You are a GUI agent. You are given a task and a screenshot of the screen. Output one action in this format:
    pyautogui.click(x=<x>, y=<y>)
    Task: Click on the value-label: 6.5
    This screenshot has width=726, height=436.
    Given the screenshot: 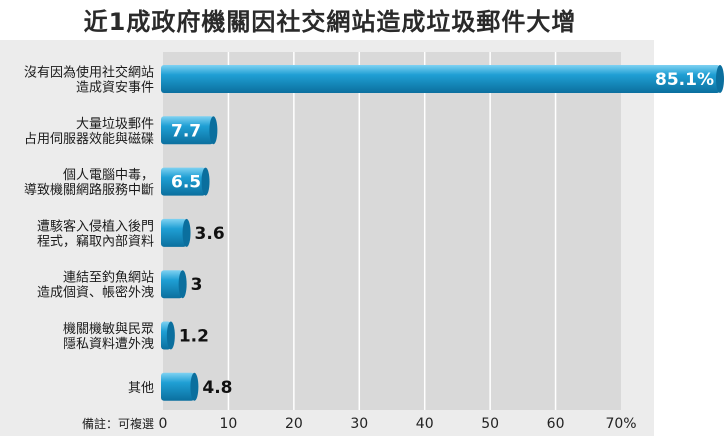 What is the action you would take?
    pyautogui.click(x=186, y=183)
    